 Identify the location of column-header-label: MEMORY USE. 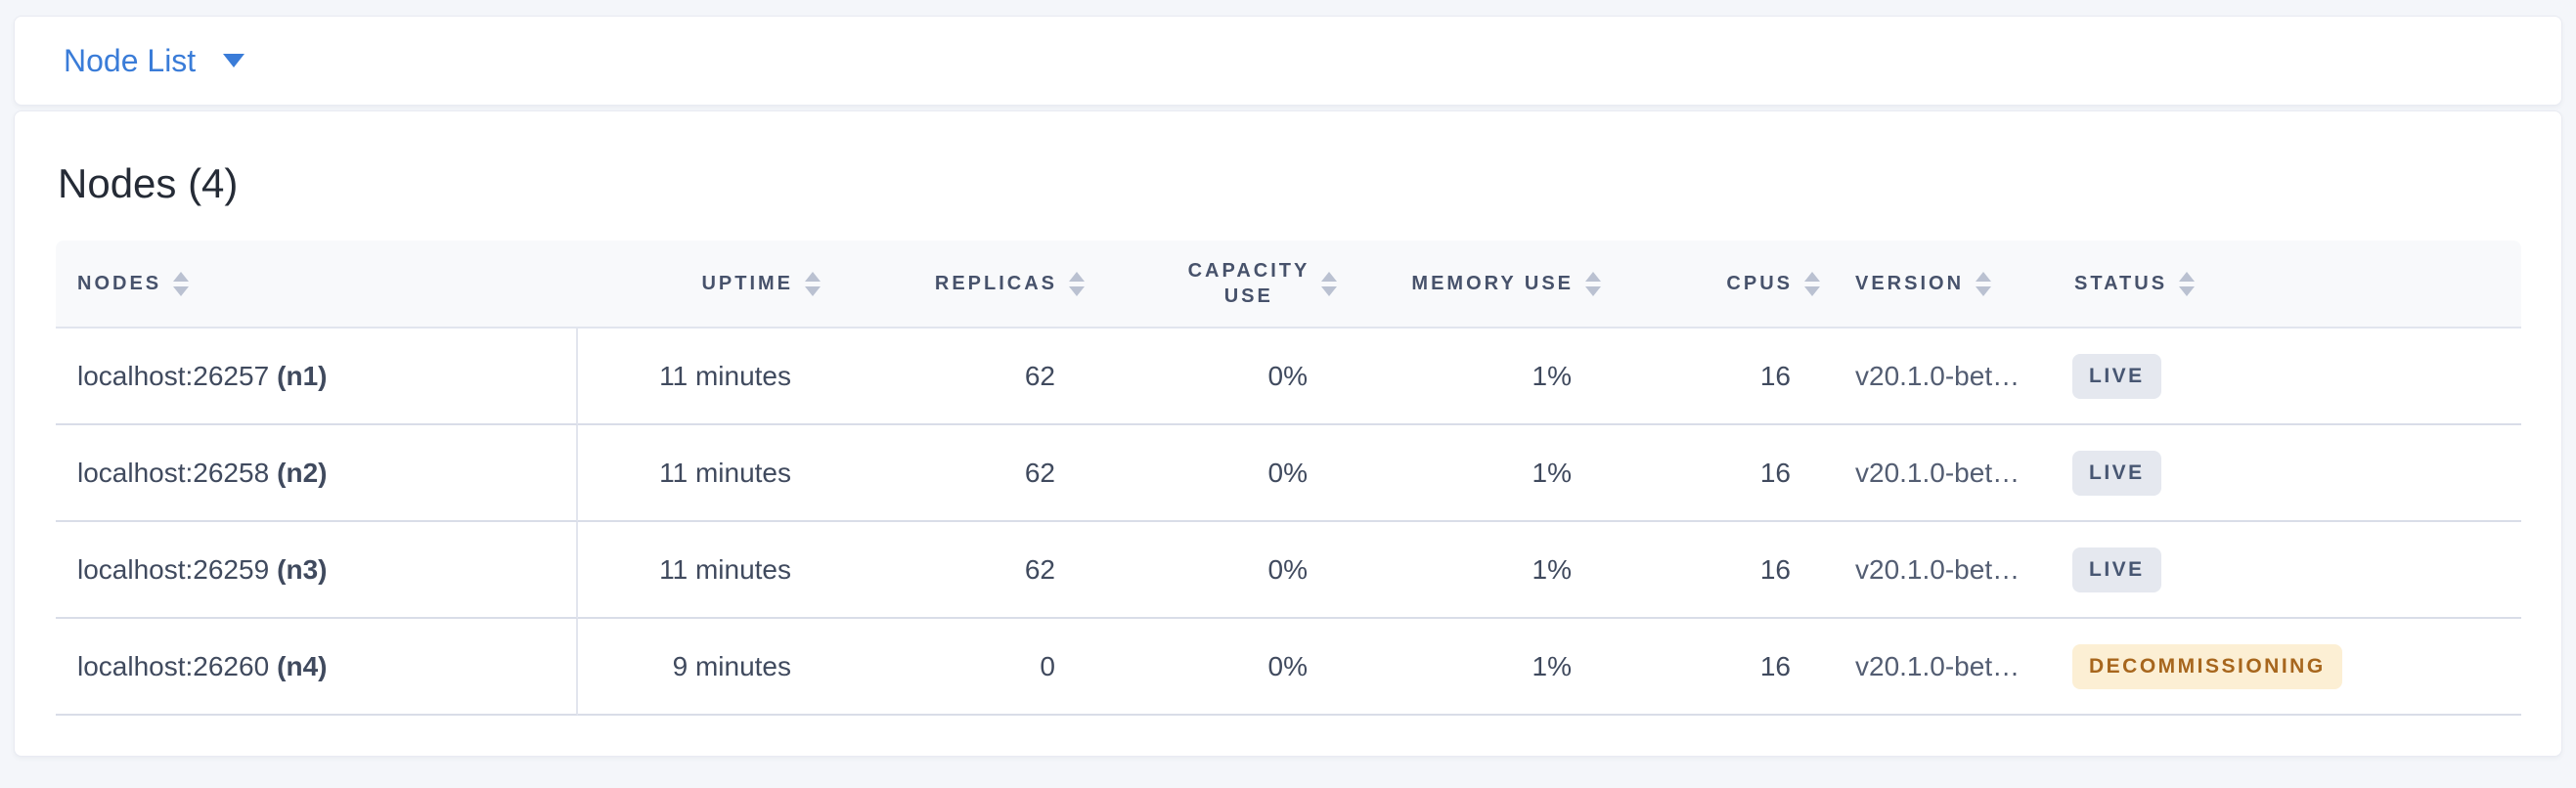
(1492, 283).